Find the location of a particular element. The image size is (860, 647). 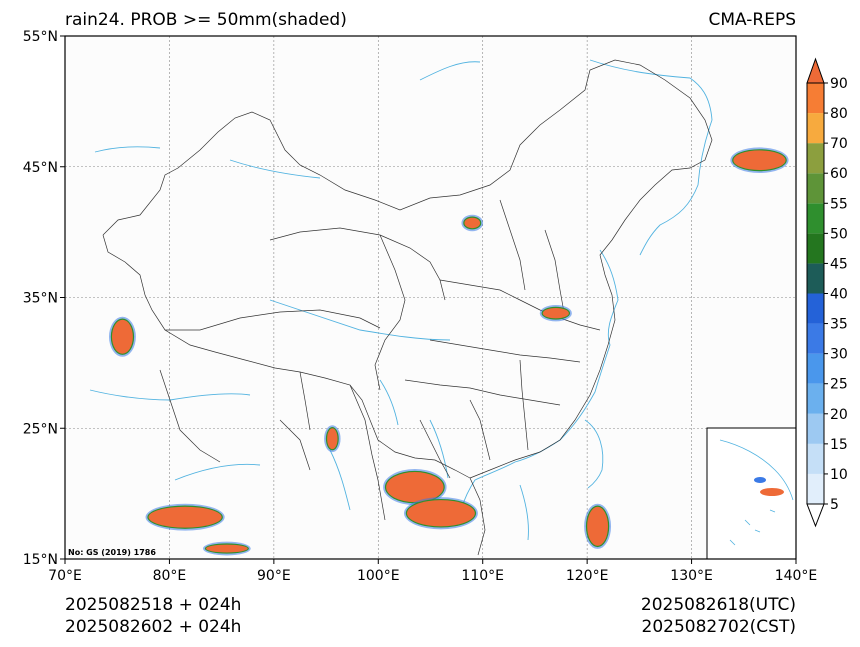

colorbar-label: 80 is located at coordinates (839, 114).